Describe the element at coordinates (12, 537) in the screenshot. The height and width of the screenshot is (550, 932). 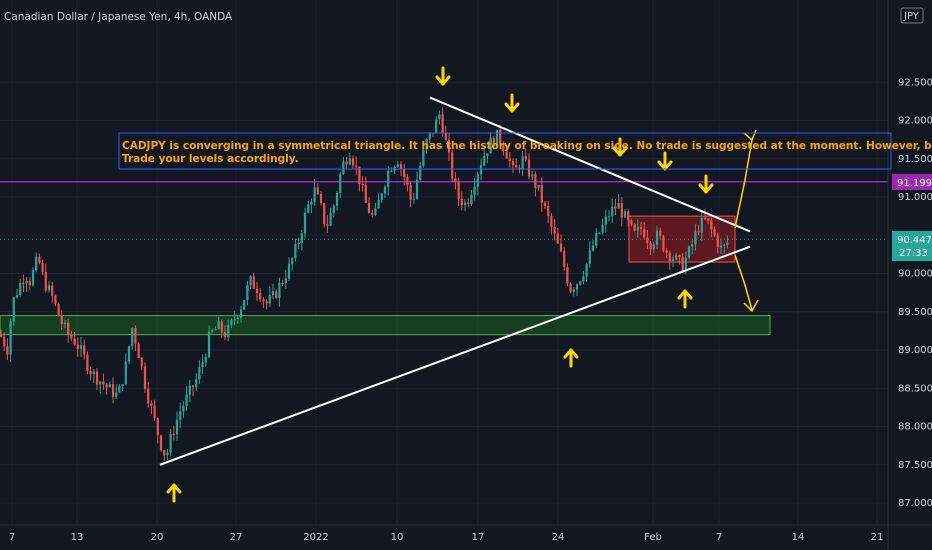
I see `x-tick-label: 7` at that location.